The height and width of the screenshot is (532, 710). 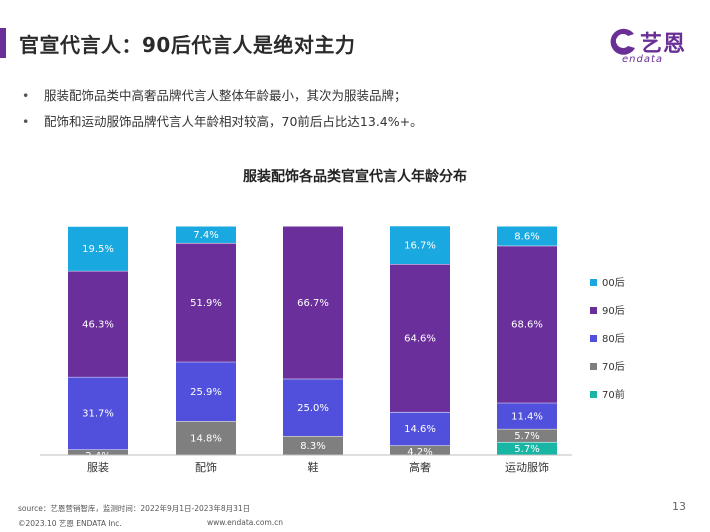 What do you see at coordinates (643, 59) in the screenshot?
I see `logo-text-en: endata` at bounding box center [643, 59].